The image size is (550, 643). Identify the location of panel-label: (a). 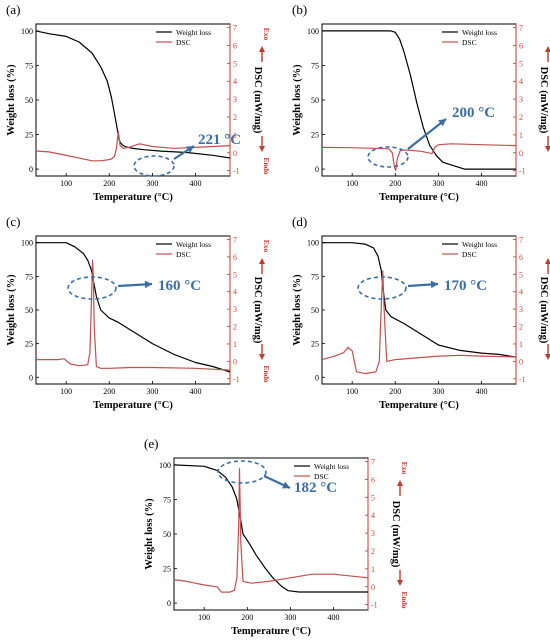
(13, 9).